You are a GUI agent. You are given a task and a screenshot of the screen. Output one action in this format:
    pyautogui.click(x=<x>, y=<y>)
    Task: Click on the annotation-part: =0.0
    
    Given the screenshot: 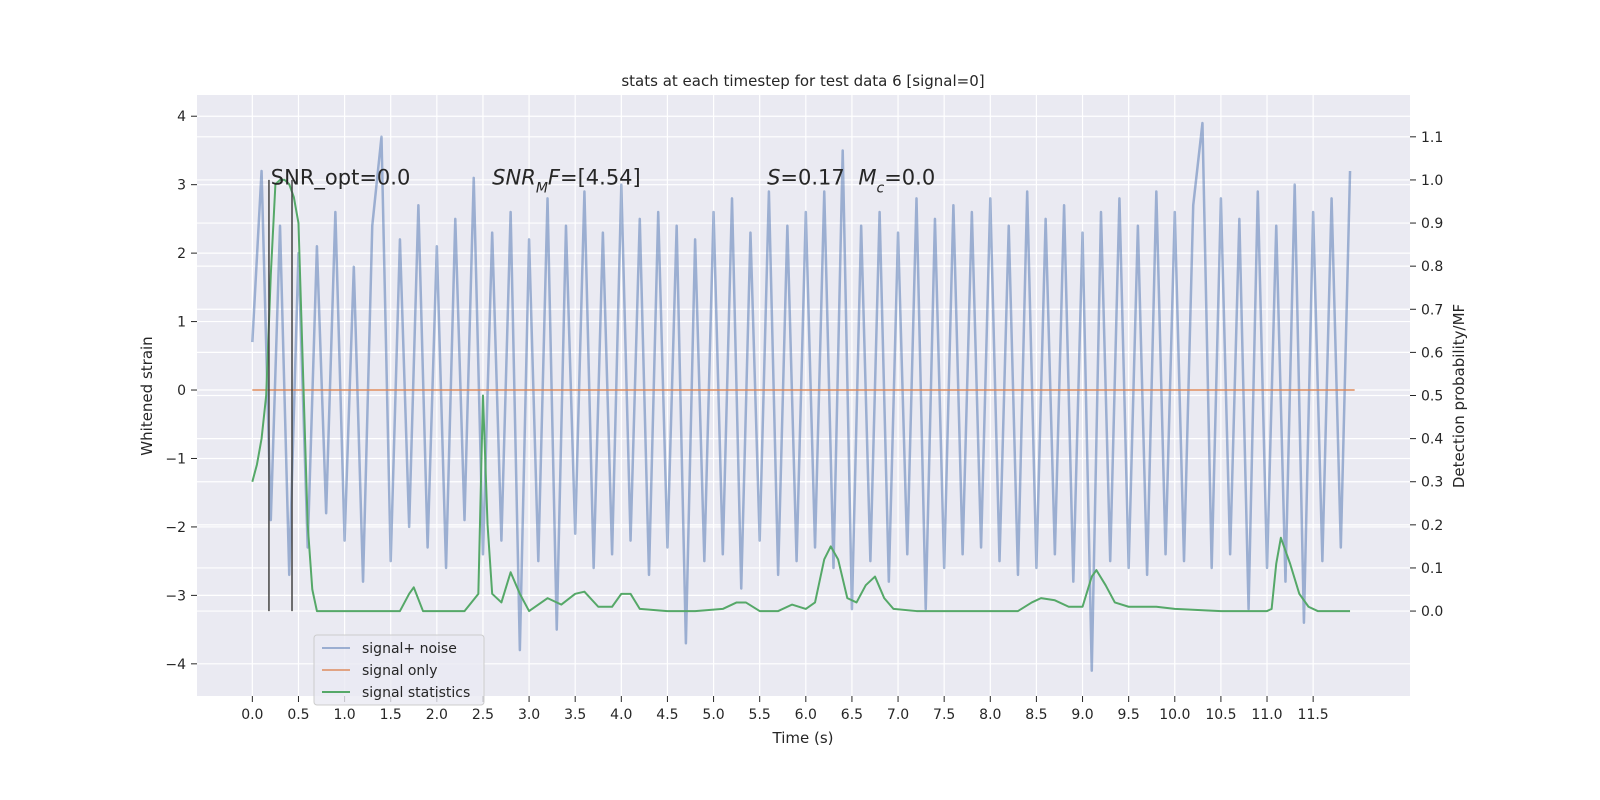 What is the action you would take?
    pyautogui.click(x=909, y=178)
    